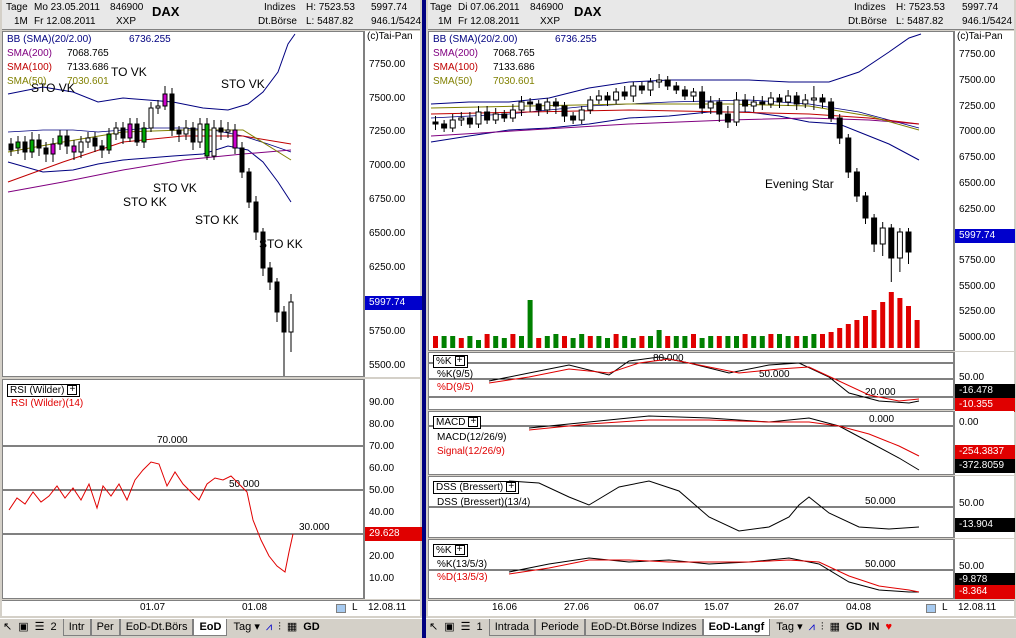 Image resolution: width=1016 pixels, height=638 pixels. Describe the element at coordinates (489, 7) in the screenshot. I see `start-date: Di 07.06.2011` at that location.